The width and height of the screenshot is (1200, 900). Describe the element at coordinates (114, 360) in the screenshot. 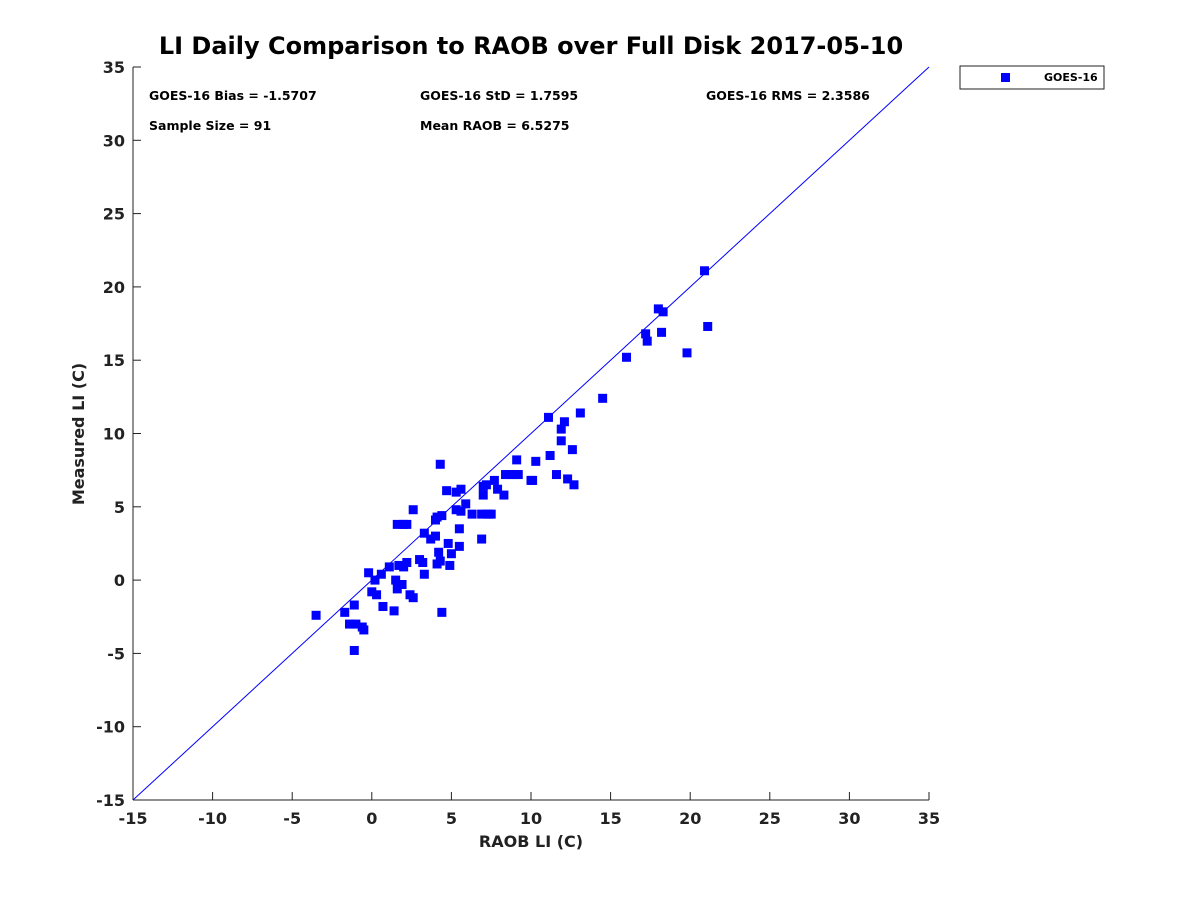

I see `y-tick-label: 15` at that location.